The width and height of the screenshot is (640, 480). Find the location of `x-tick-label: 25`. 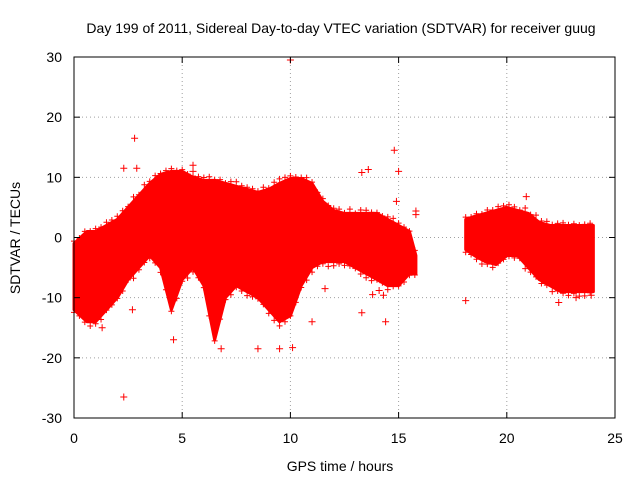

x-tick-label: 25 is located at coordinates (615, 438).